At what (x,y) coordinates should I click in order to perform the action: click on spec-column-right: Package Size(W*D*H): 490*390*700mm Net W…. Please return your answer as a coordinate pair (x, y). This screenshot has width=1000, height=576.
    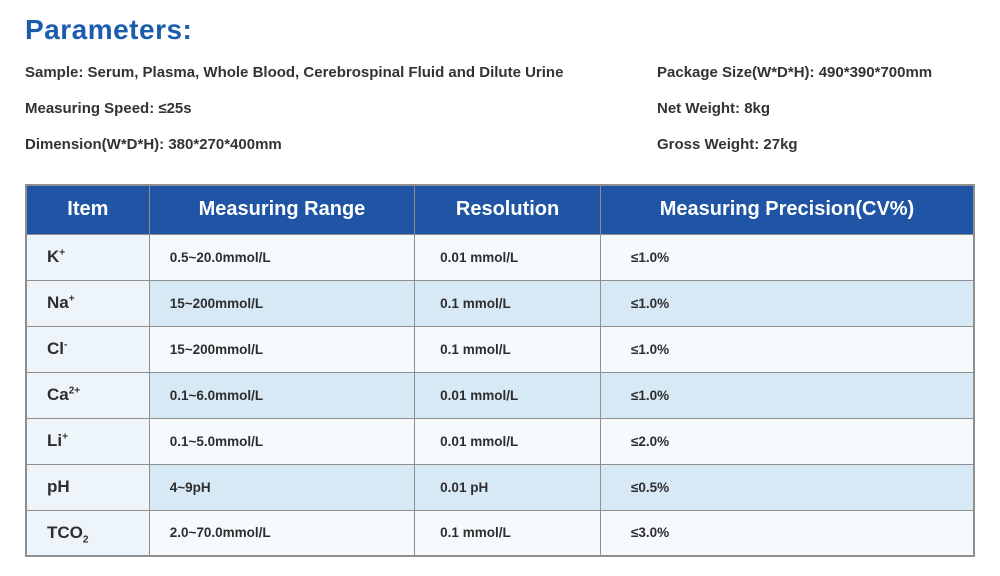
    Looking at the image, I should click on (816, 116).